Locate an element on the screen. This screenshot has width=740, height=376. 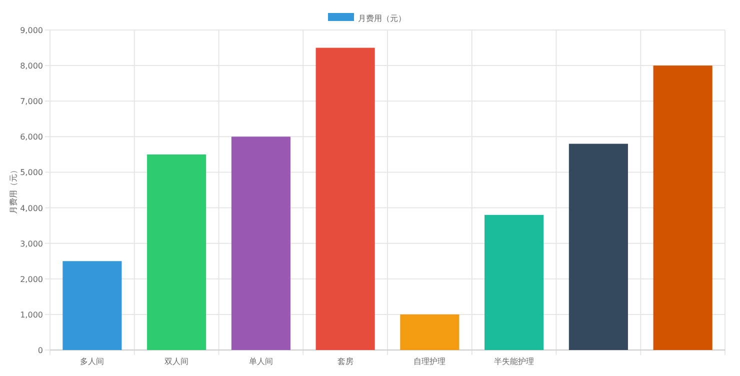
x-tick-label: 多人间 is located at coordinates (92, 361).